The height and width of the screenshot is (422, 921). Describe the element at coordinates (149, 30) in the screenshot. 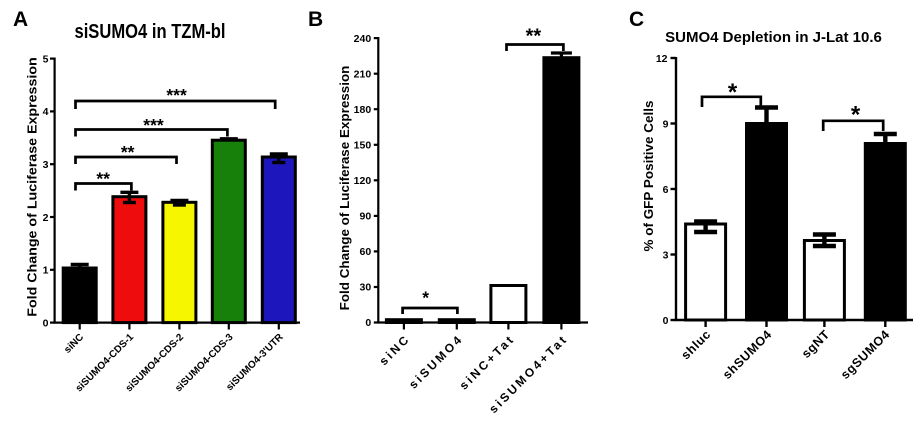

I see `svg-text: siSUMO4 in TZM-bl` at that location.